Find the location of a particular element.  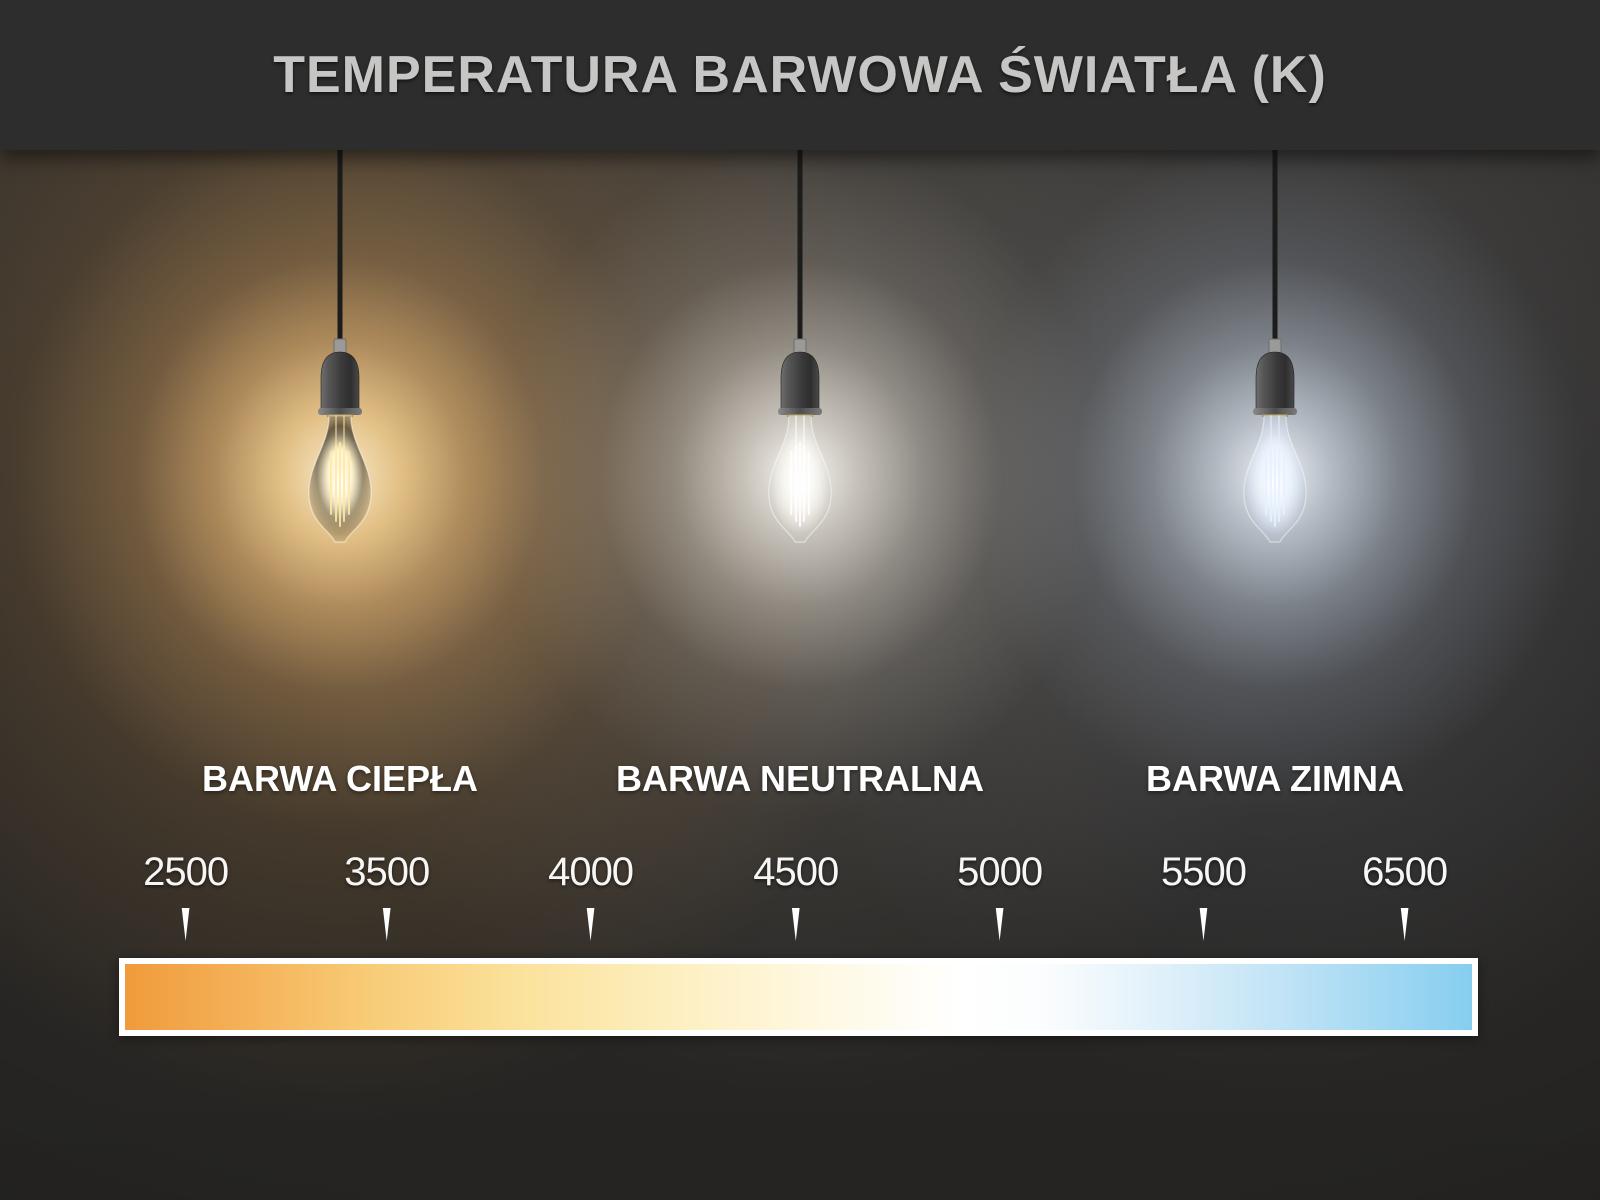

scale-tick: 4000 is located at coordinates (591, 895).